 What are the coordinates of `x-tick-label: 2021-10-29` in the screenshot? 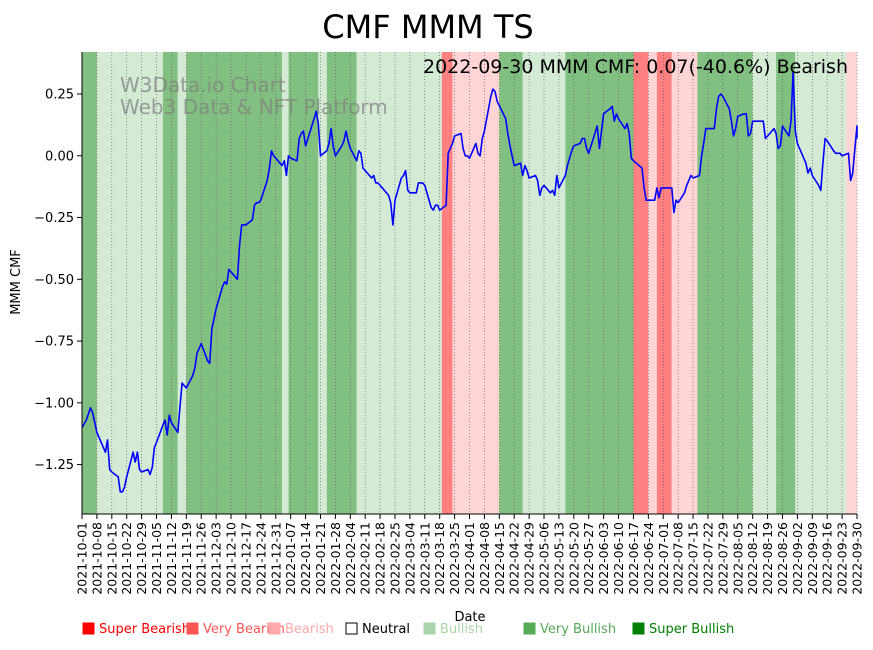 It's located at (141, 558).